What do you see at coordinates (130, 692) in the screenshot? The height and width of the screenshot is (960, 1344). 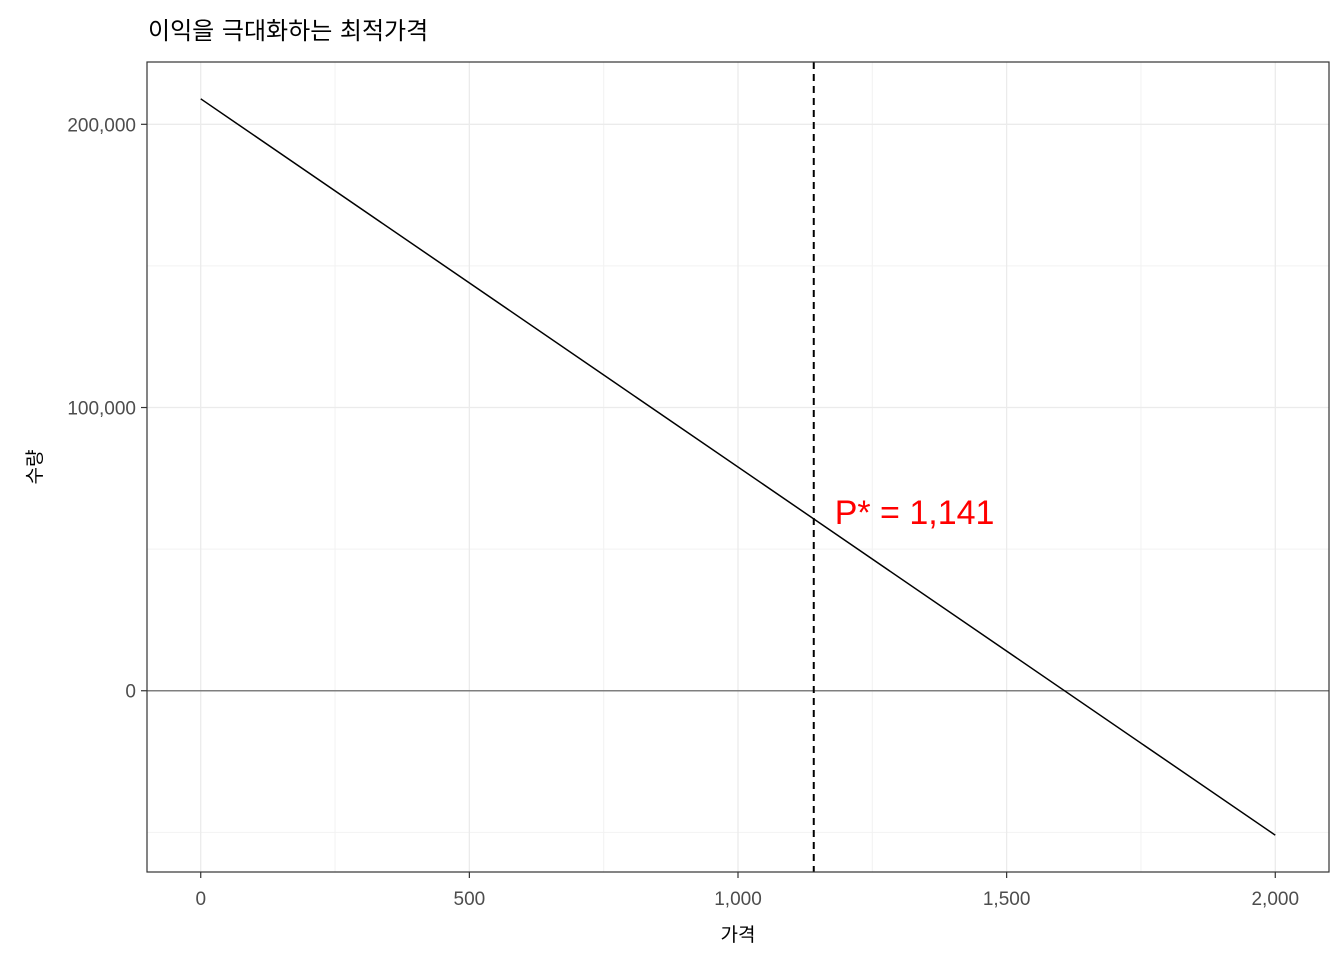 I see `y-tick-label: 0` at bounding box center [130, 692].